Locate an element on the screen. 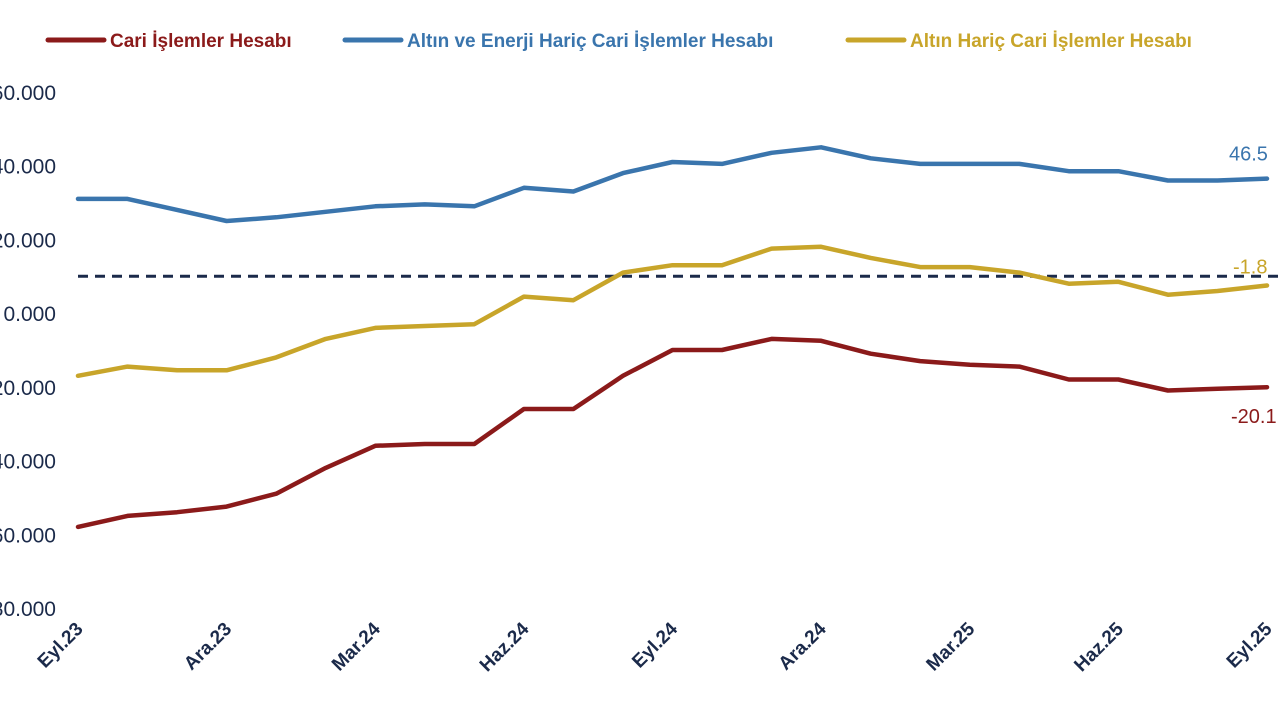 The height and width of the screenshot is (720, 1280). x-tick-label: Ara.24 is located at coordinates (803, 646).